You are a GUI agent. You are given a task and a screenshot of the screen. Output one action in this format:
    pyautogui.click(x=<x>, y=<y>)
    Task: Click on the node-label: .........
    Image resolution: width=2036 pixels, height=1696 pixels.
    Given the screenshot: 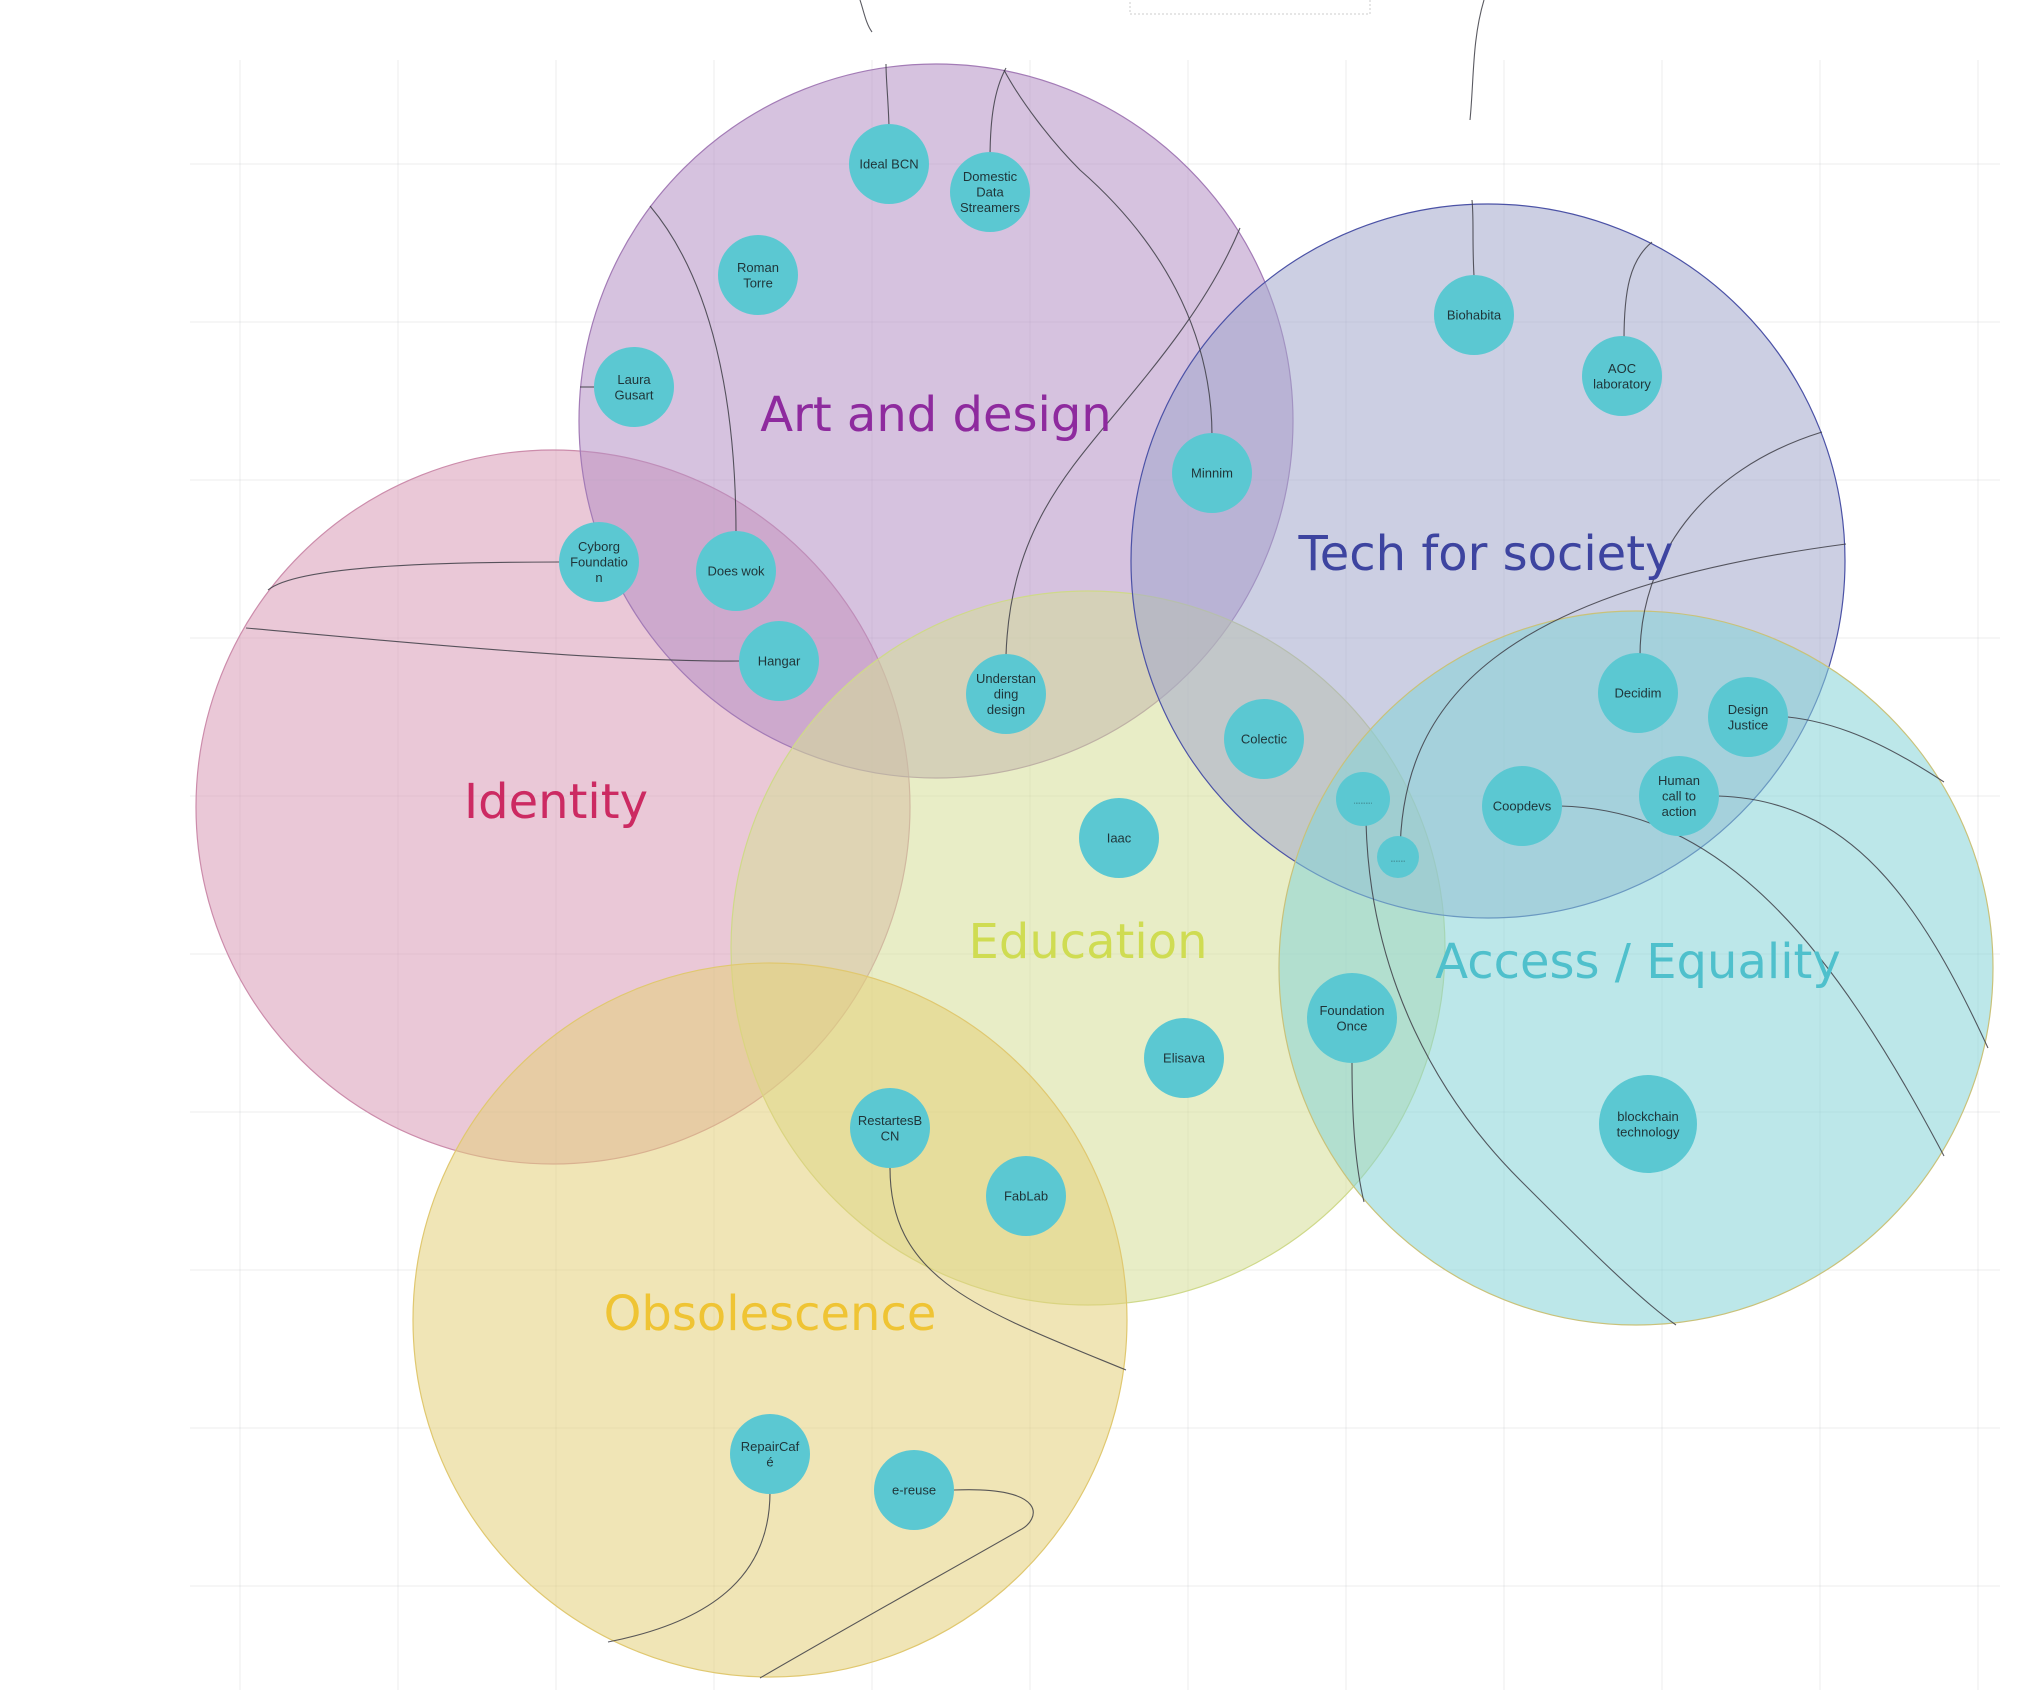 What is the action you would take?
    pyautogui.click(x=1397, y=861)
    